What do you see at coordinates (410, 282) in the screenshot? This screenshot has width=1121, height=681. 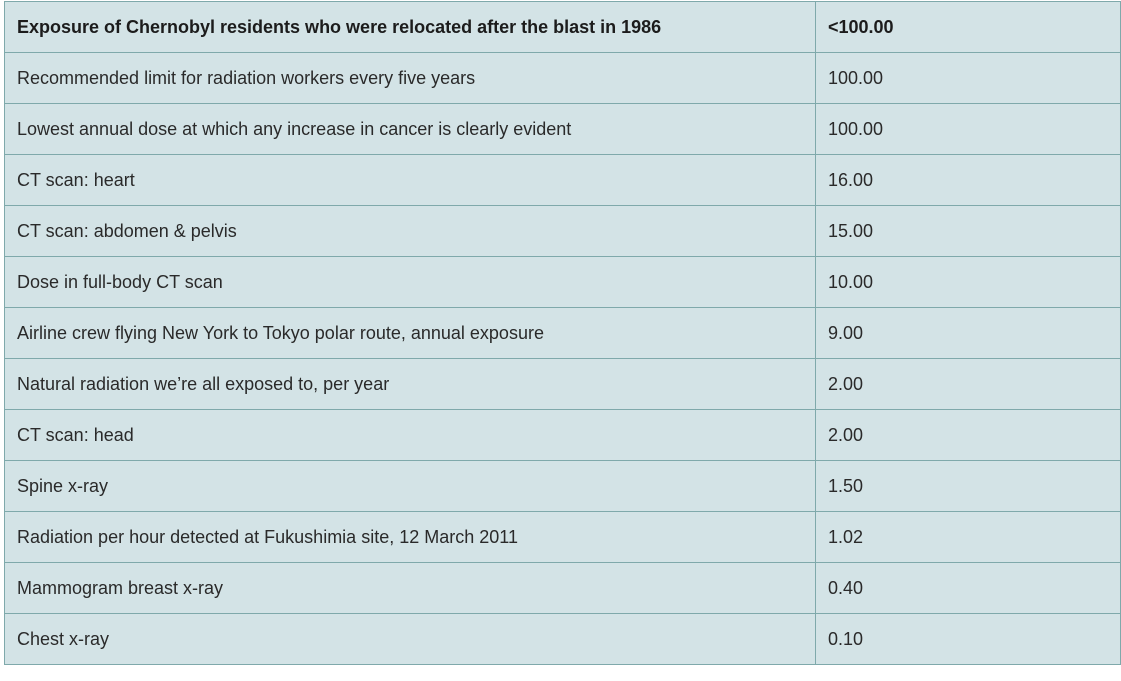 I see `row-label-cell: Dose in full-body CT scan` at bounding box center [410, 282].